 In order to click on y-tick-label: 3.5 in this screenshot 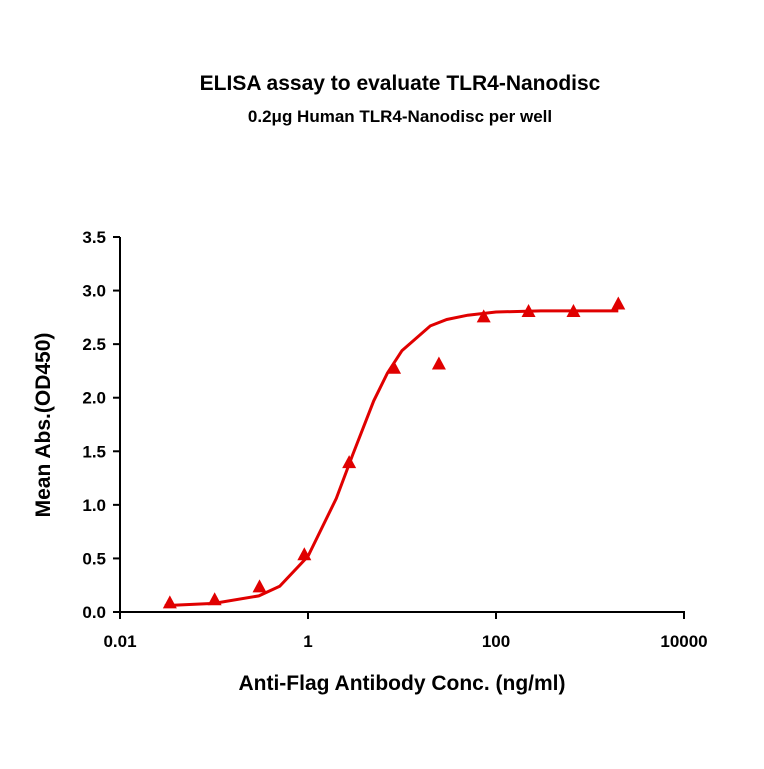, I will do `click(94, 237)`.